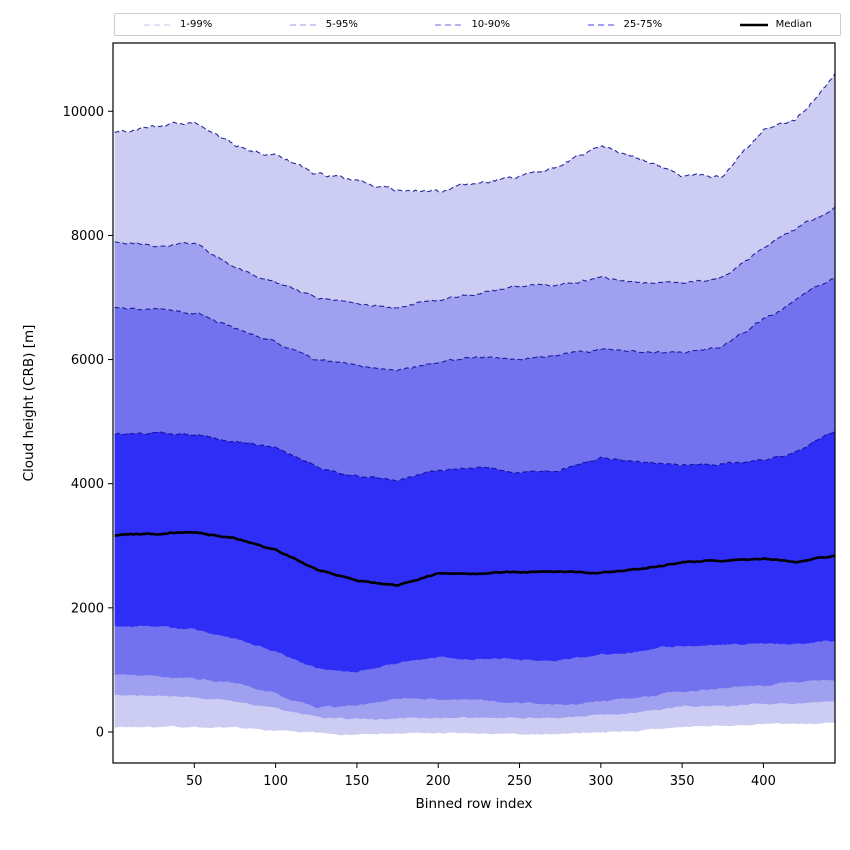  What do you see at coordinates (474, 558) in the screenshot?
I see `median-line` at bounding box center [474, 558].